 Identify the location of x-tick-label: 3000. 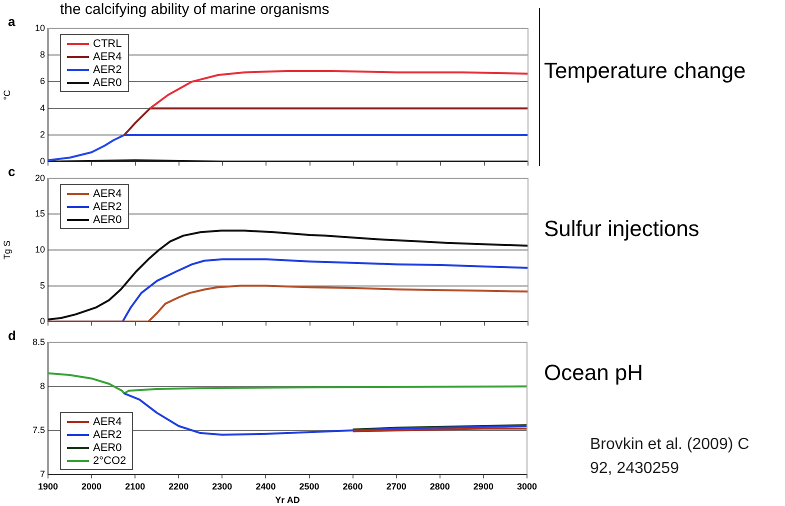
(527, 486).